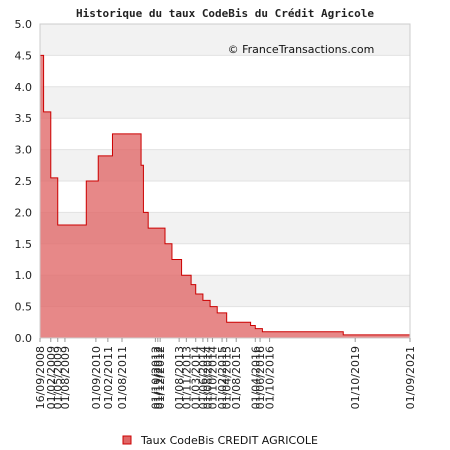 The height and width of the screenshot is (450, 450). Describe the element at coordinates (236, 377) in the screenshot. I see `x-tick-label: 01/08/2015` at that location.